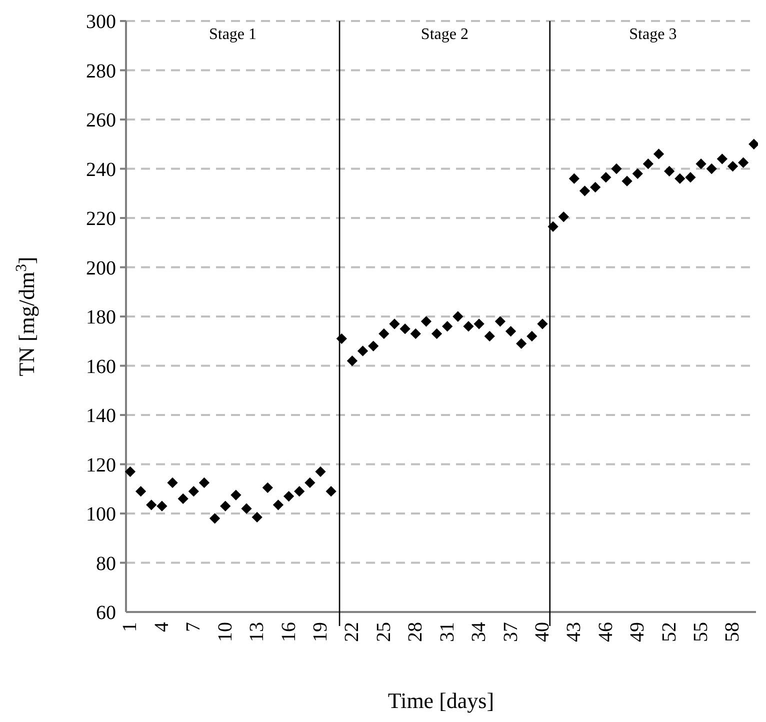 The width and height of the screenshot is (766, 722). Describe the element at coordinates (257, 632) in the screenshot. I see `x-tick-label: 13` at that location.